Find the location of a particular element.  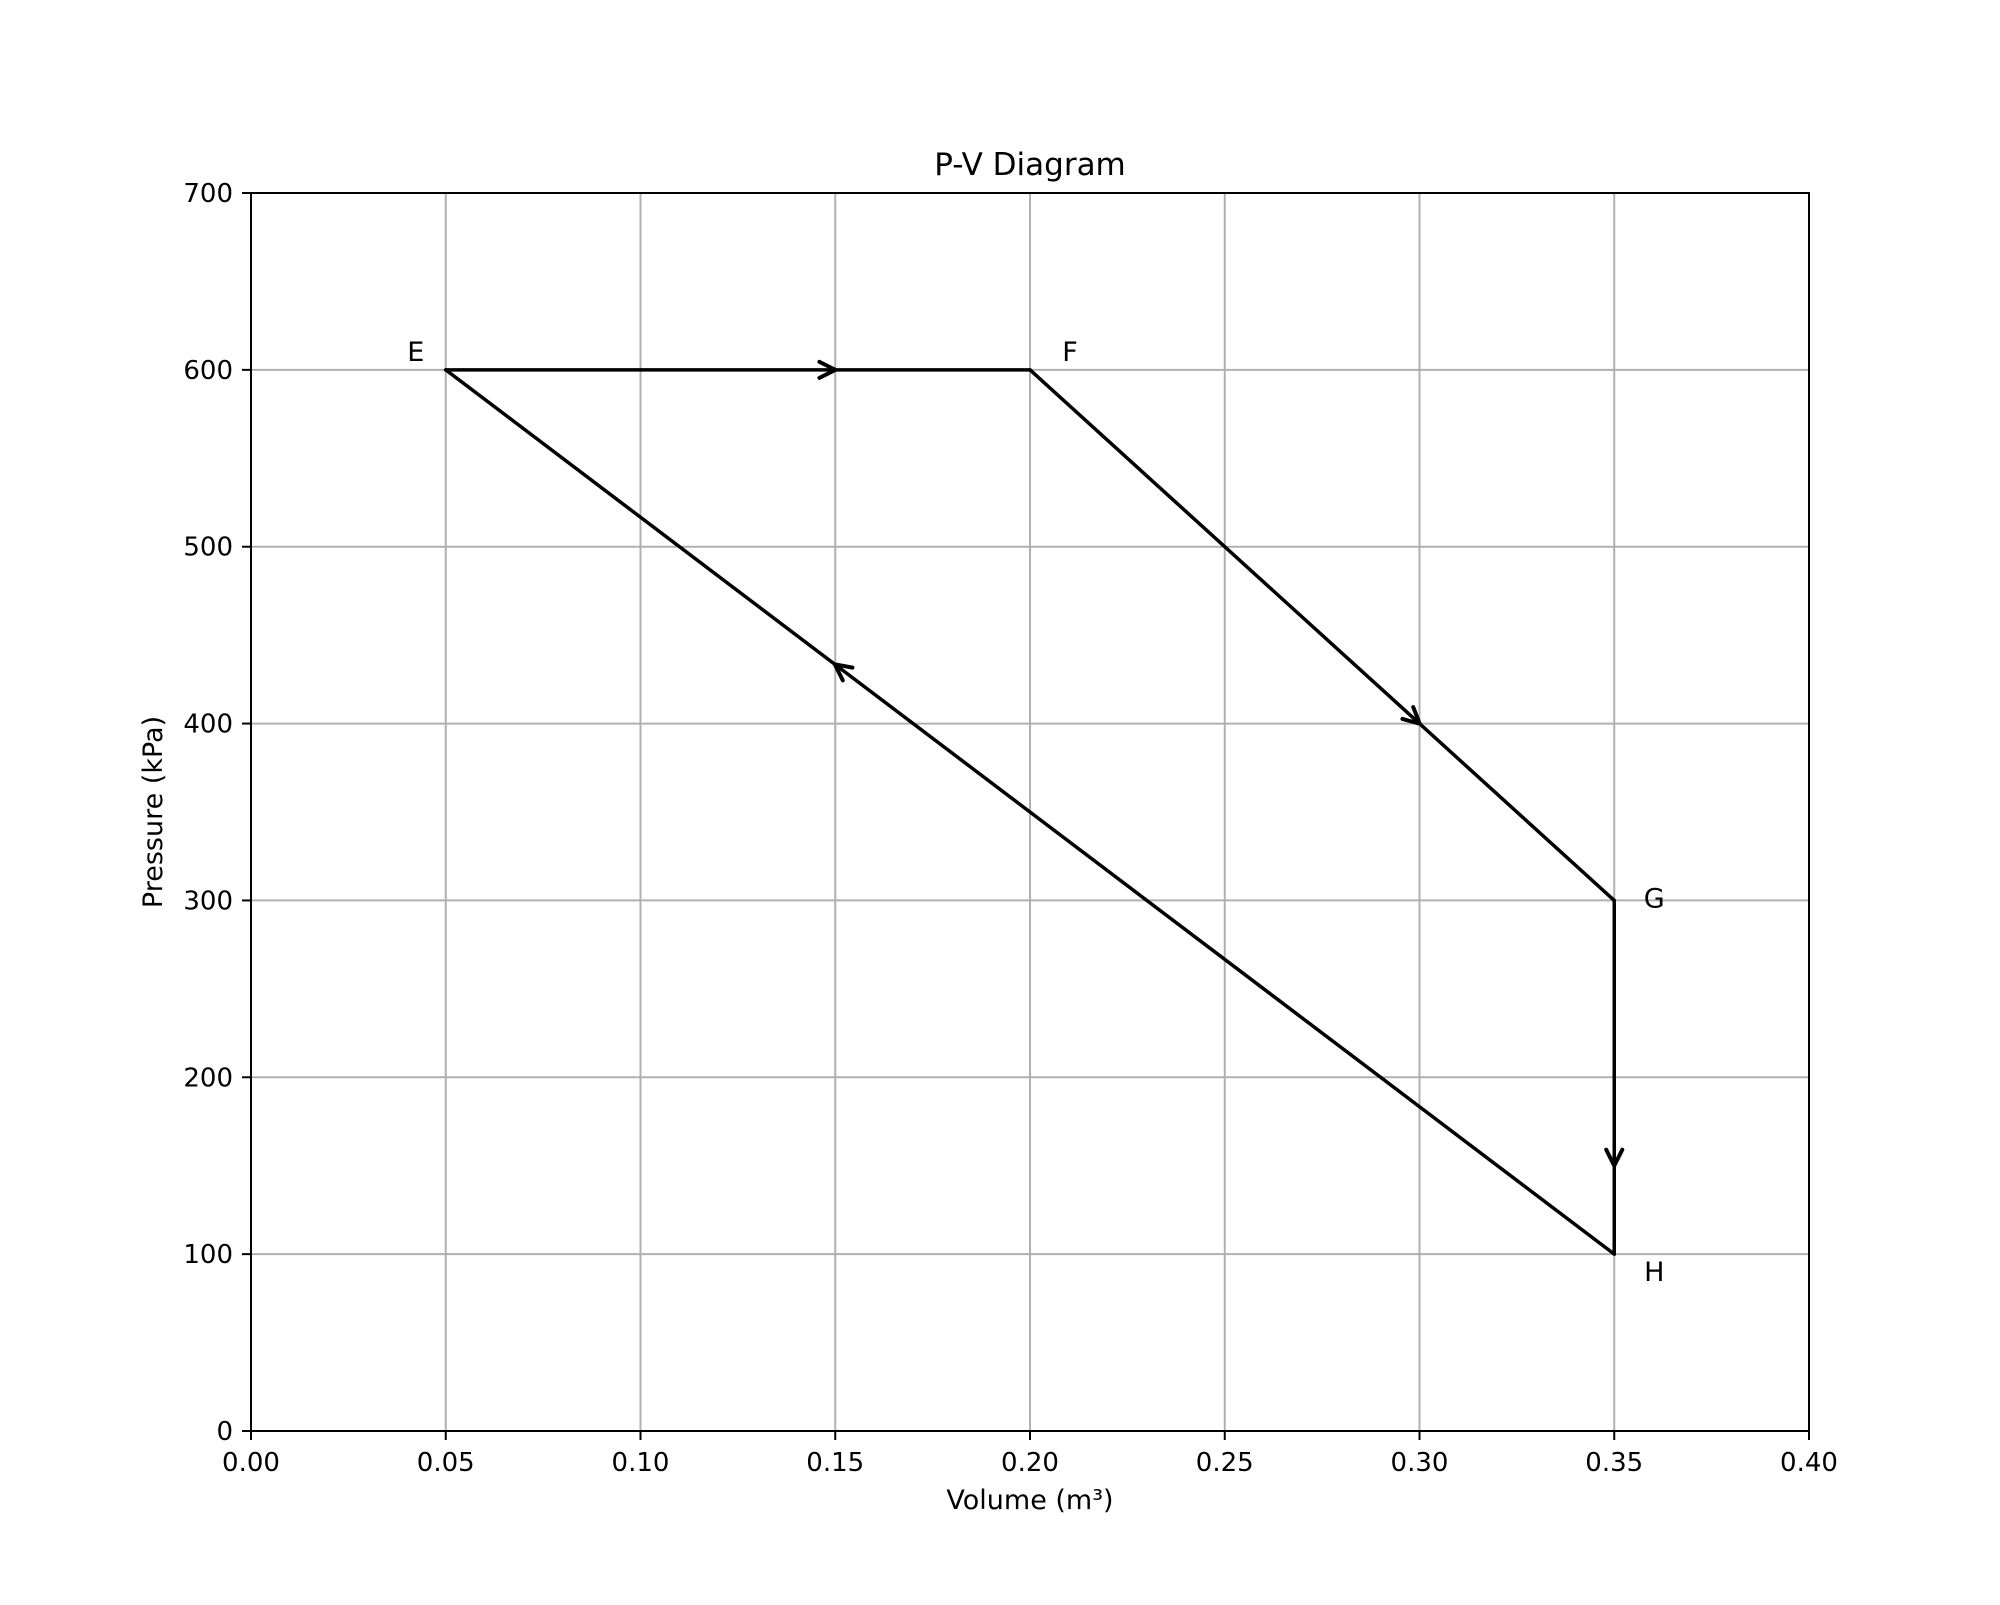

point-label-F: F is located at coordinates (1070, 352).